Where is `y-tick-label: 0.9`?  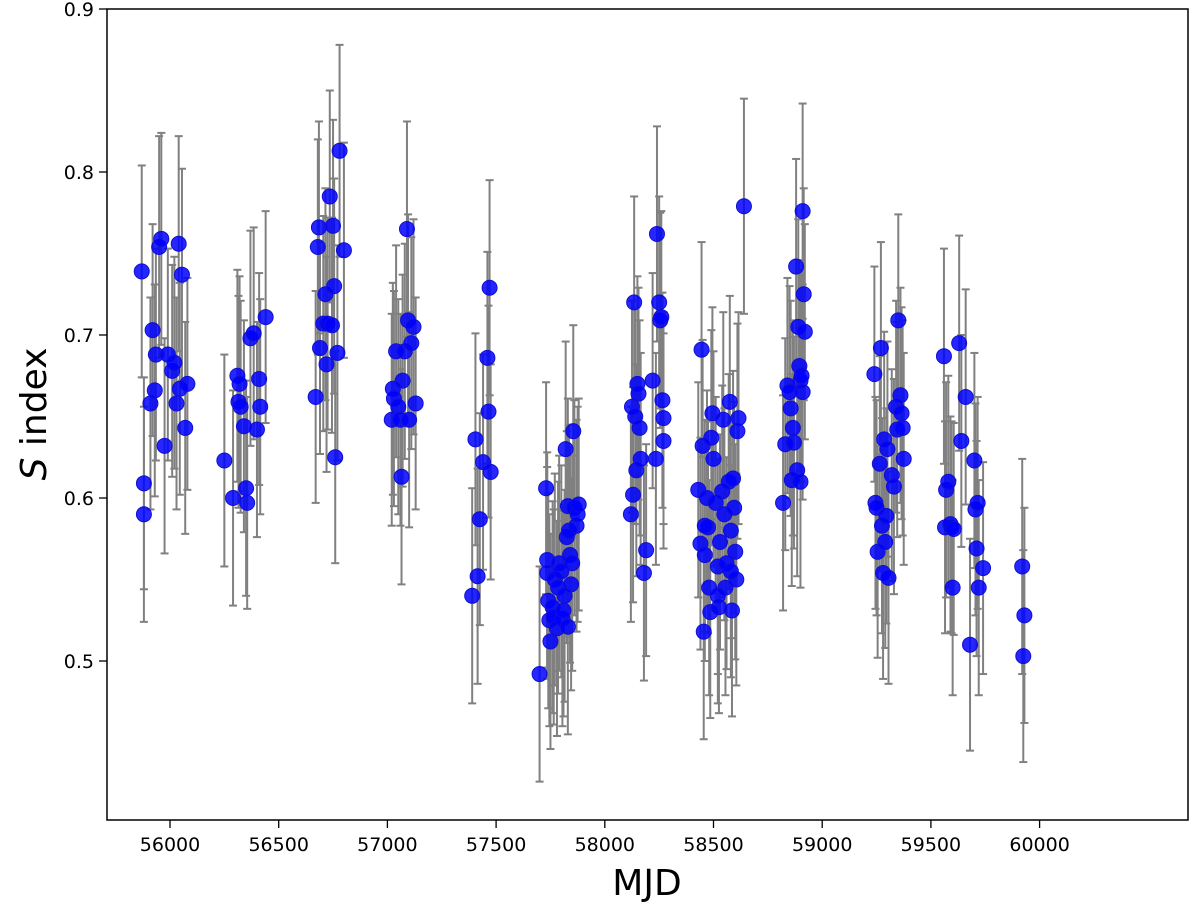 y-tick-label: 0.9 is located at coordinates (79, 10).